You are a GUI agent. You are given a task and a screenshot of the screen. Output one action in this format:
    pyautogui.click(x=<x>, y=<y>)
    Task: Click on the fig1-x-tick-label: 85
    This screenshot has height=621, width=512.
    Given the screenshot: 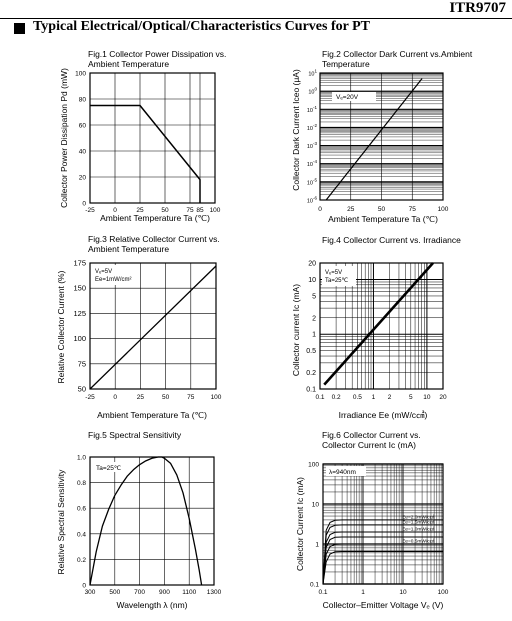 What is the action you would take?
    pyautogui.click(x=200, y=210)
    